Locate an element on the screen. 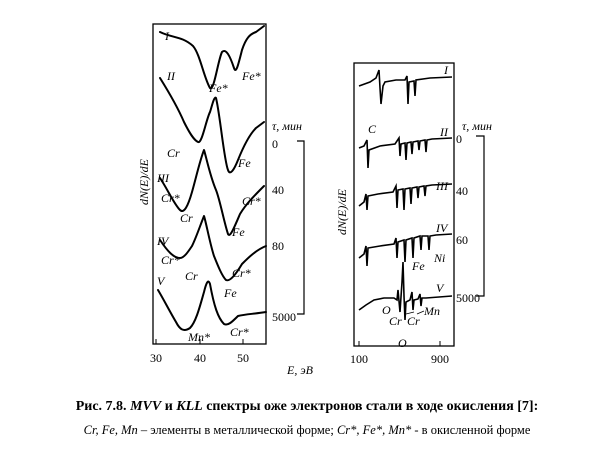  peak-label-mn-oxide: Mn* is located at coordinates (198, 337).